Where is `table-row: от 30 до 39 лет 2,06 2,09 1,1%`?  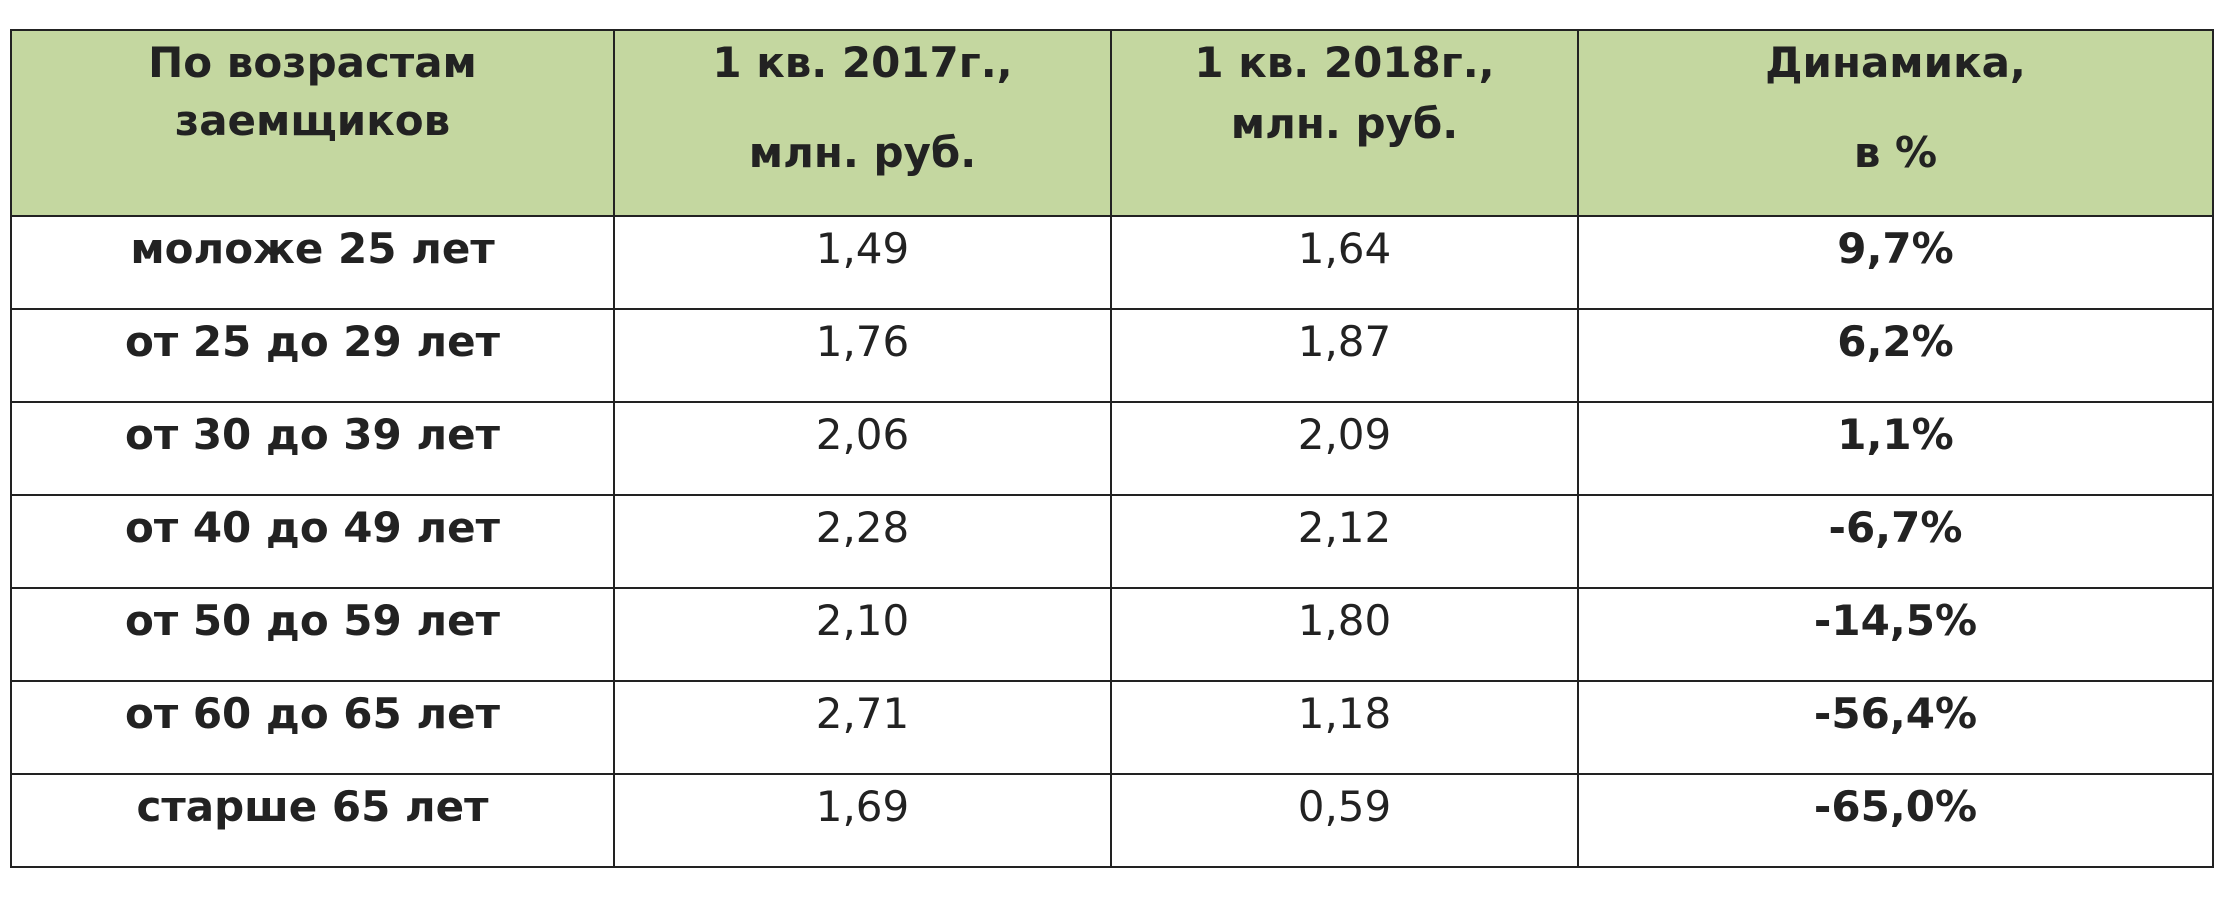
table-row: от 30 до 39 лет 2,06 2,09 1,1% is located at coordinates (1112, 448).